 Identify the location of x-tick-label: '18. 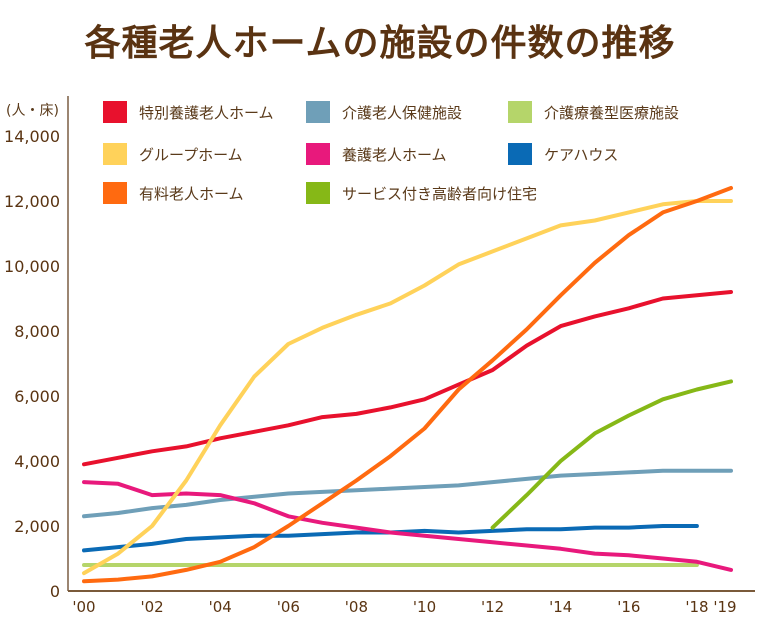
(696, 607).